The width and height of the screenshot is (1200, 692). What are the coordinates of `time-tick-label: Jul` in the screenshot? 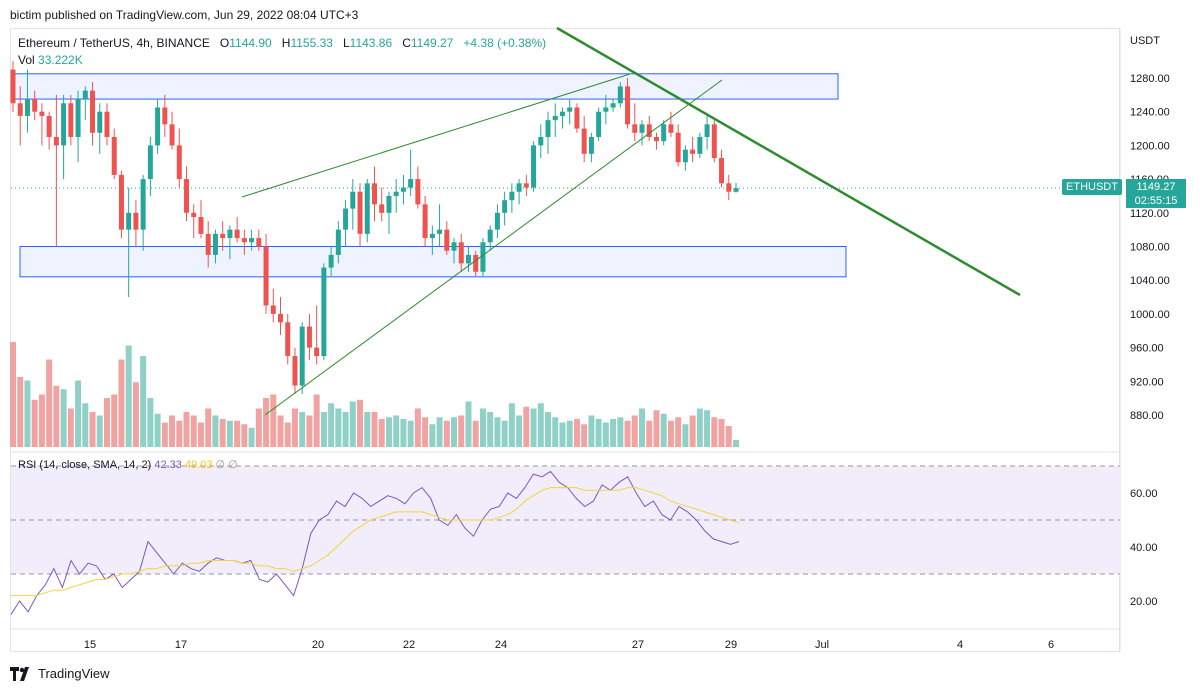 It's located at (822, 645).